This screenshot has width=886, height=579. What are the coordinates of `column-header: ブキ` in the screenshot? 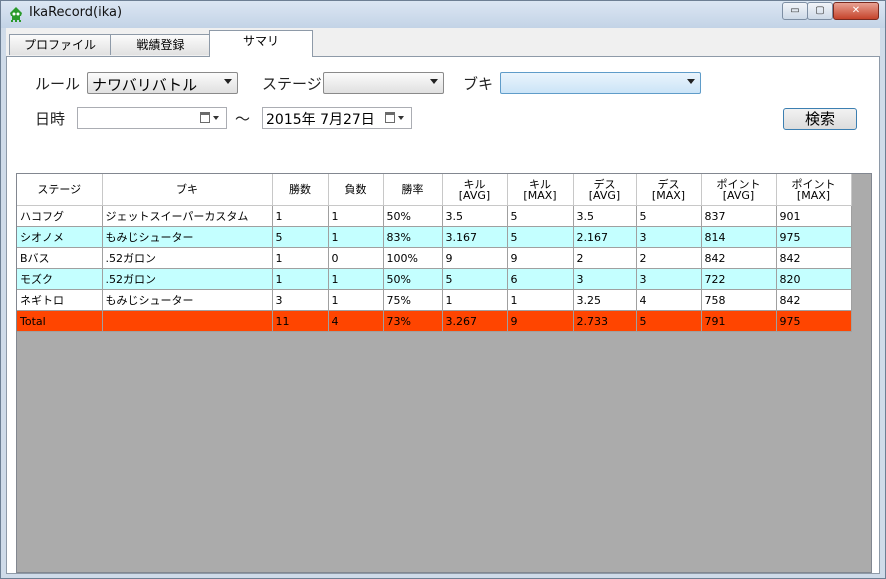 It's located at (187, 190).